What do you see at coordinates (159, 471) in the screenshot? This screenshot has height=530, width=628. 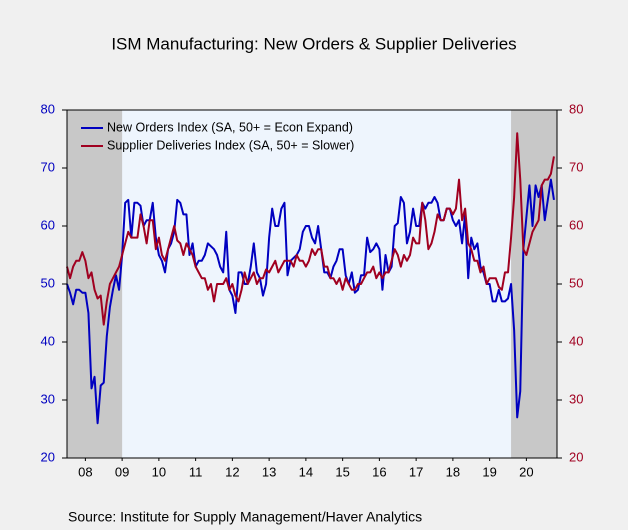 I see `x-tick-label: 10` at bounding box center [159, 471].